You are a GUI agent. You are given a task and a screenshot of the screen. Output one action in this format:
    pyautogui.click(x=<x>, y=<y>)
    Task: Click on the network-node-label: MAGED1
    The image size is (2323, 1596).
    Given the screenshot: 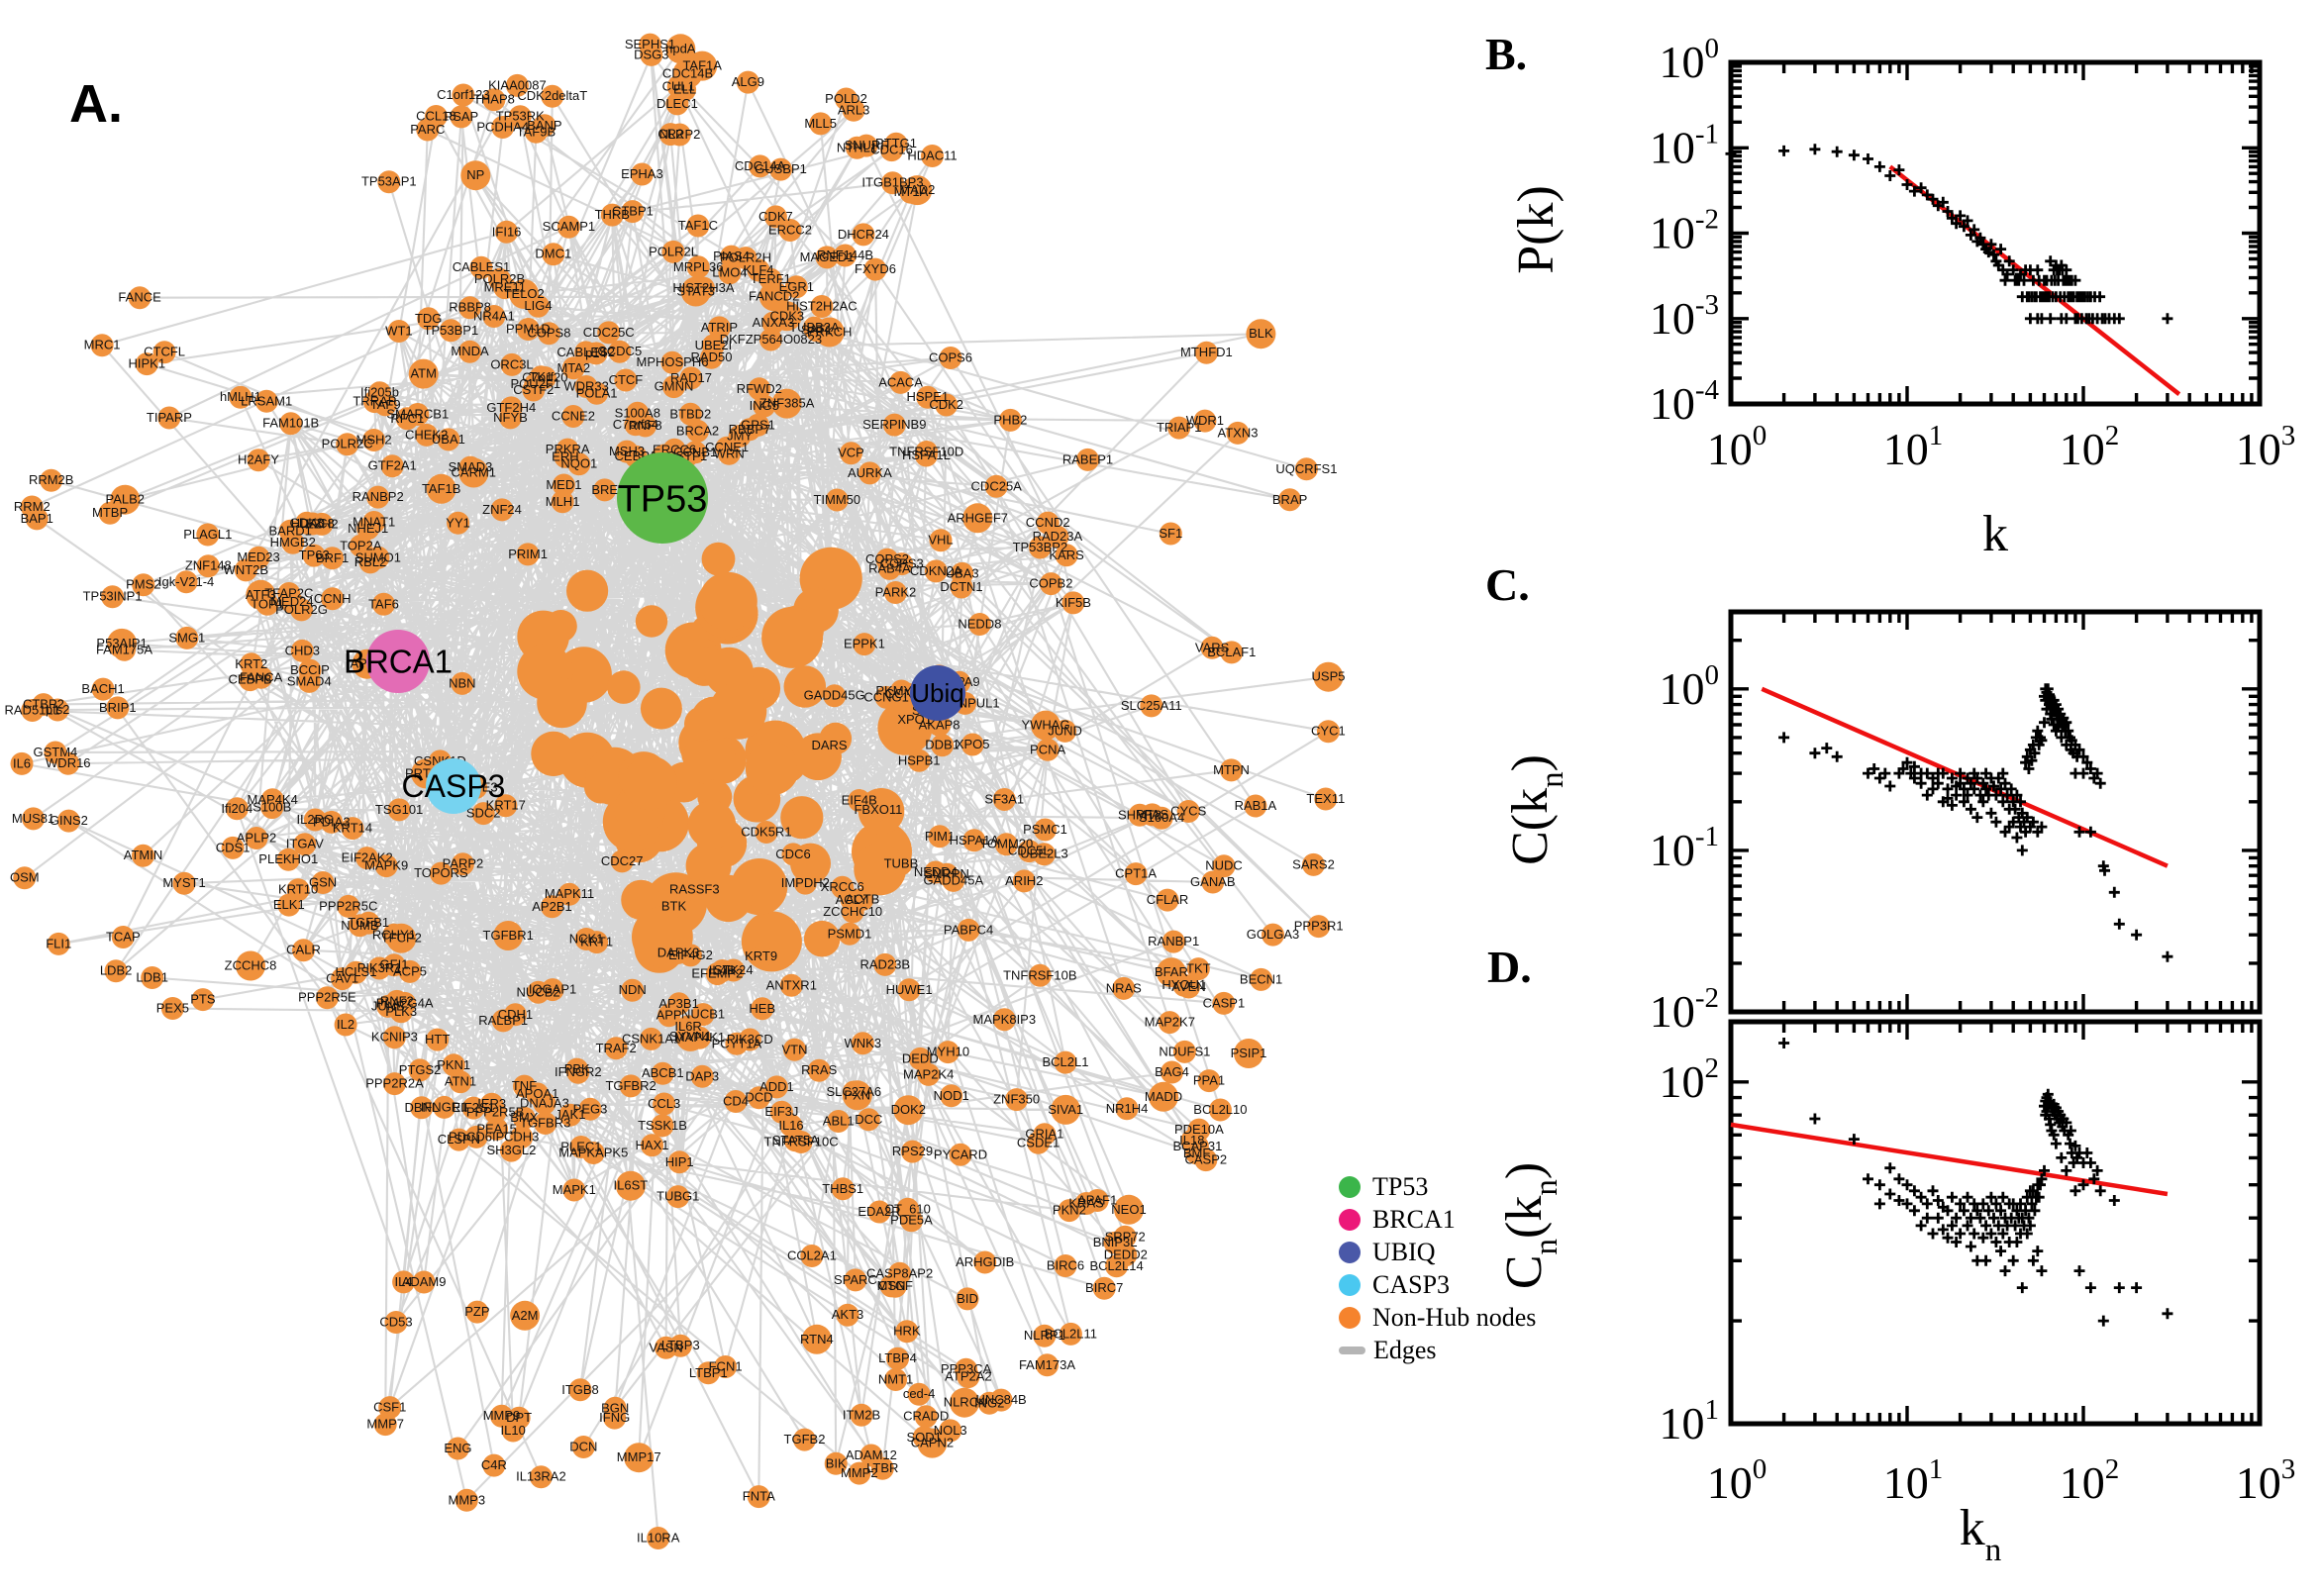 What is the action you would take?
    pyautogui.click(x=828, y=256)
    